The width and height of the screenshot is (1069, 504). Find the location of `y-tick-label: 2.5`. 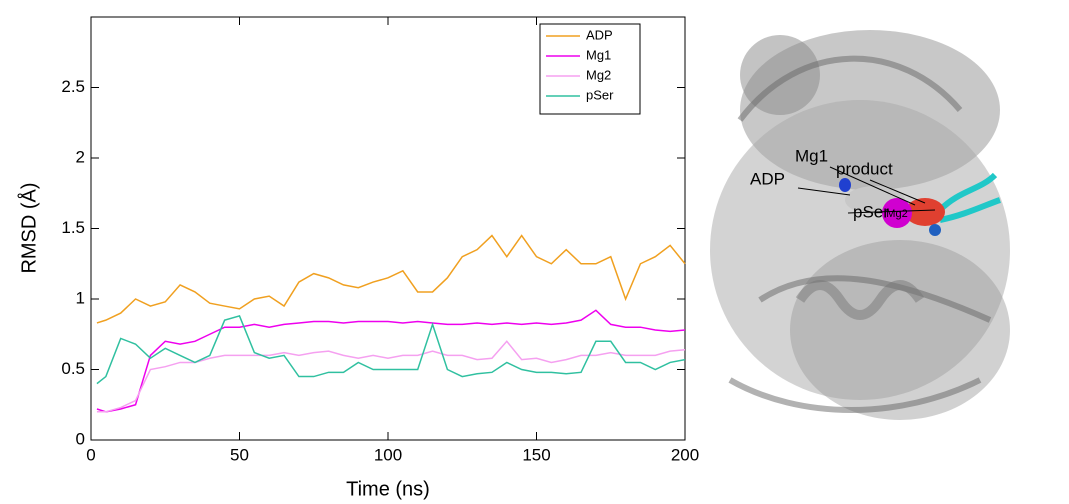

y-tick-label: 2.5 is located at coordinates (73, 86).